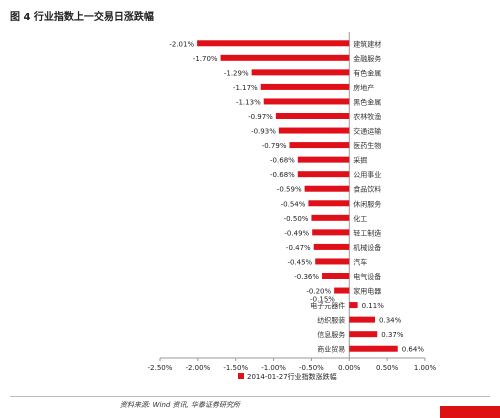 The width and height of the screenshot is (500, 418). Describe the element at coordinates (367, 232) in the screenshot. I see `category-label: 轻工制造` at that location.